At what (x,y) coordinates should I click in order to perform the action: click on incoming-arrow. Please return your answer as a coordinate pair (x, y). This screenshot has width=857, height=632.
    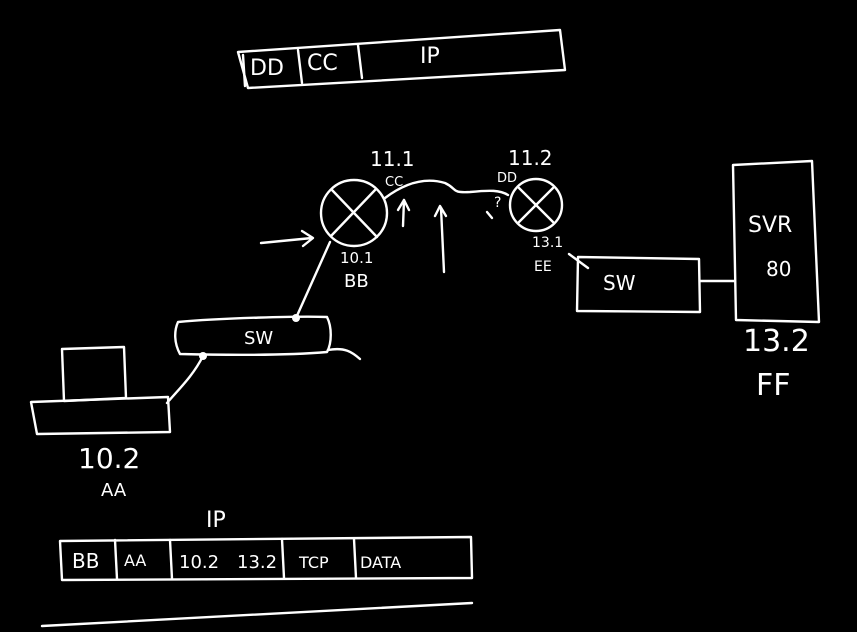
    Looking at the image, I should click on (287, 238).